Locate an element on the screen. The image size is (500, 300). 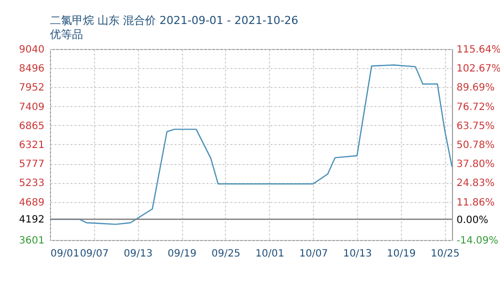
y2-tick-label: -14.09% is located at coordinates (477, 241).